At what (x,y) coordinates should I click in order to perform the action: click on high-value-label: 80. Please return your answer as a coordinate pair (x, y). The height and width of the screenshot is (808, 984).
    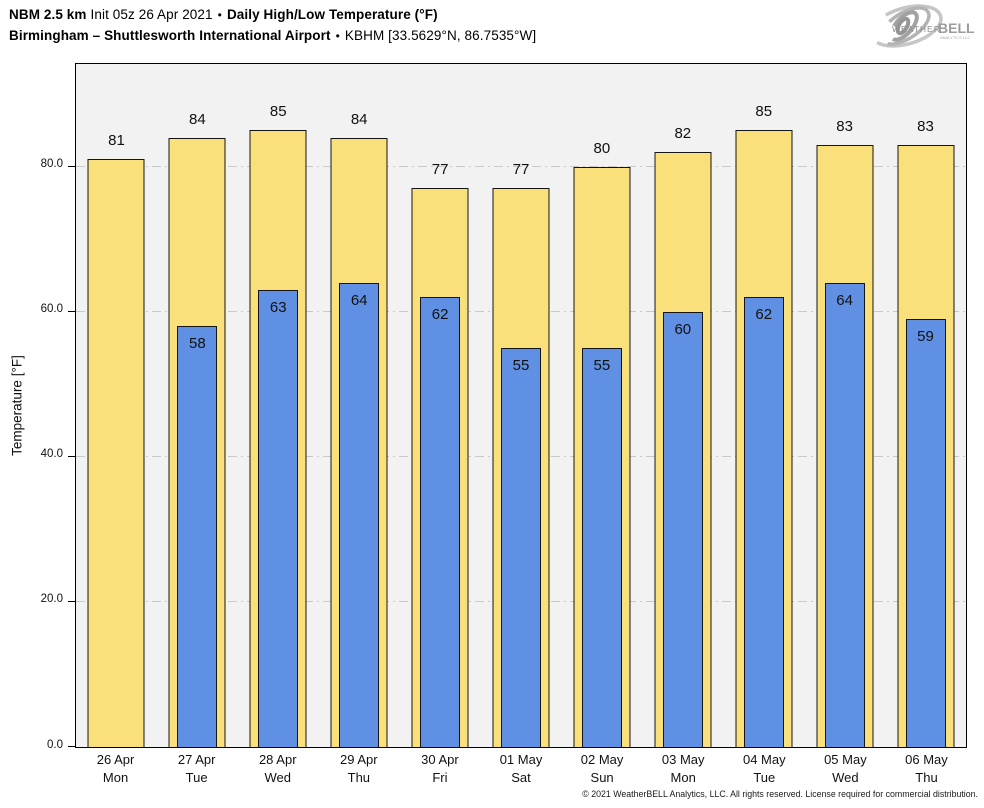
    Looking at the image, I should click on (602, 148).